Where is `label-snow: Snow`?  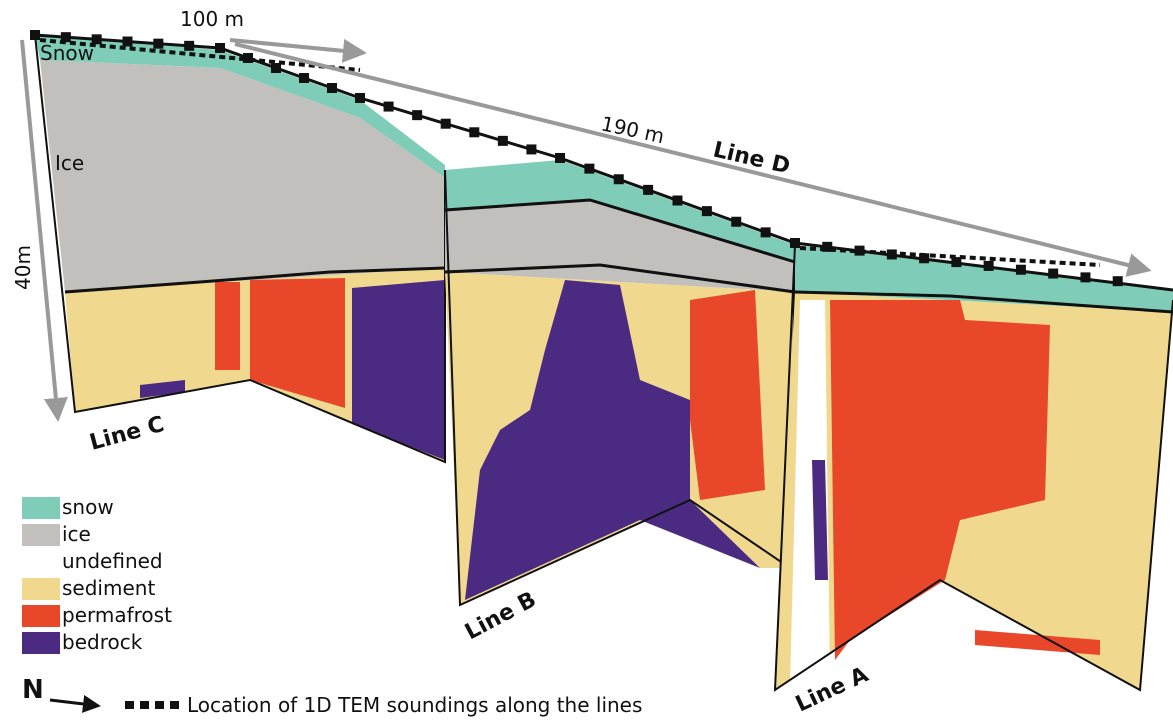 label-snow: Snow is located at coordinates (67, 53).